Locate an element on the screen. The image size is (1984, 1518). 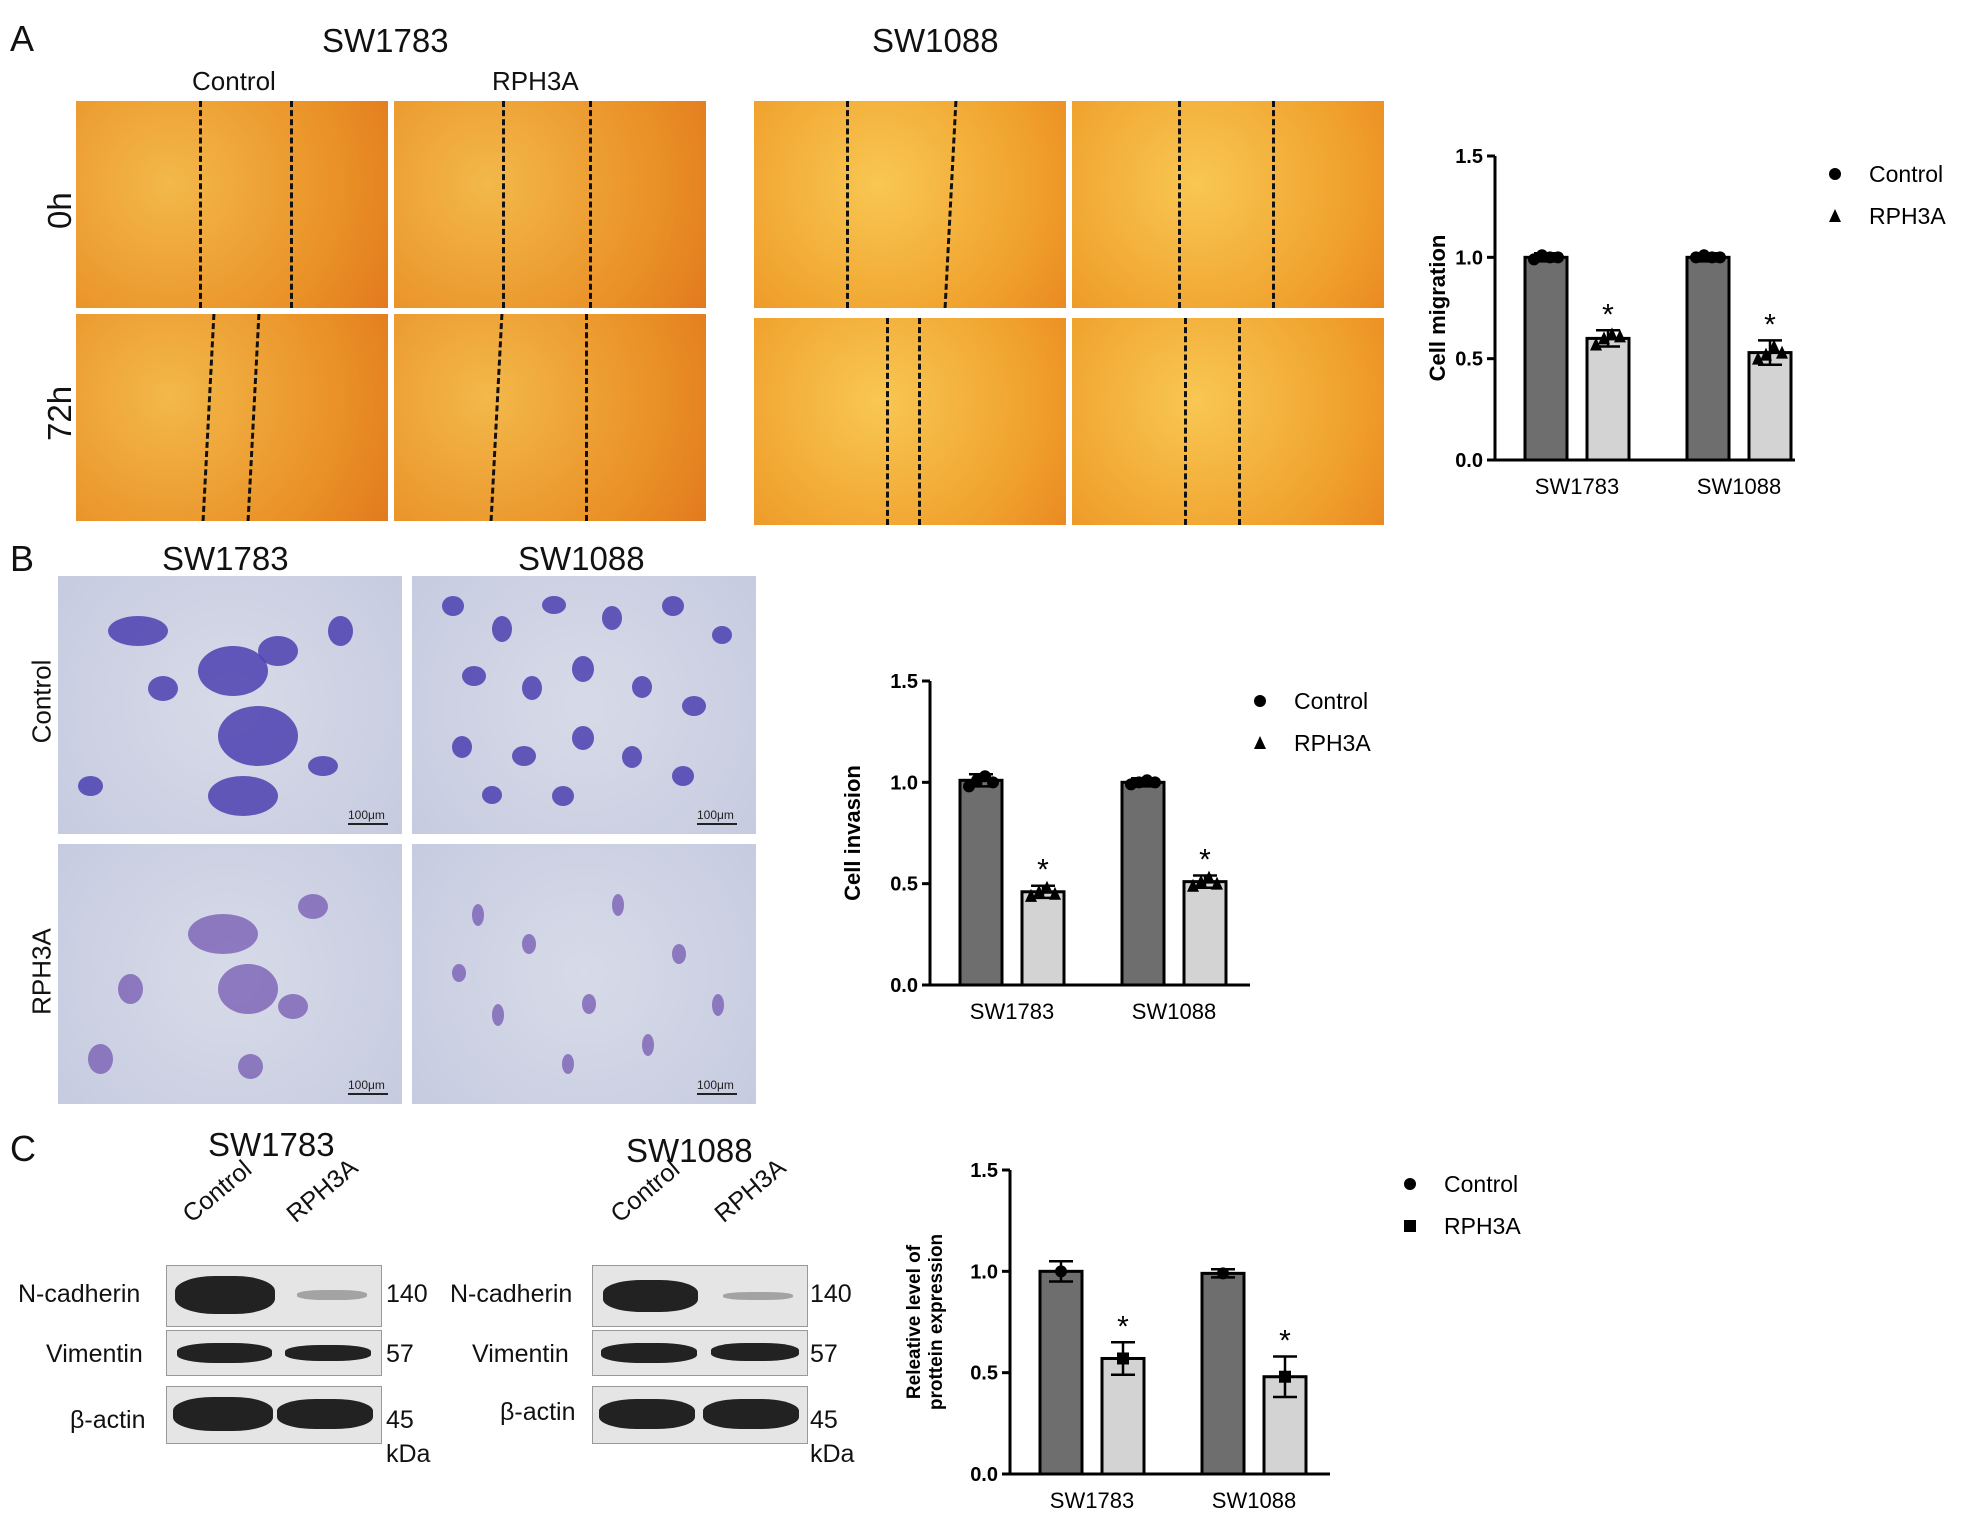
panel-b-title-sw1088: SW1088 is located at coordinates (581, 558).